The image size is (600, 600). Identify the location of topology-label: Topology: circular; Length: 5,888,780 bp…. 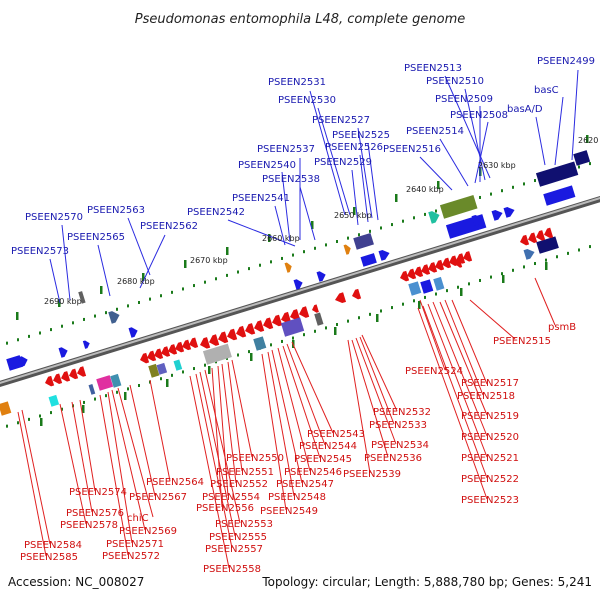
(426, 582).